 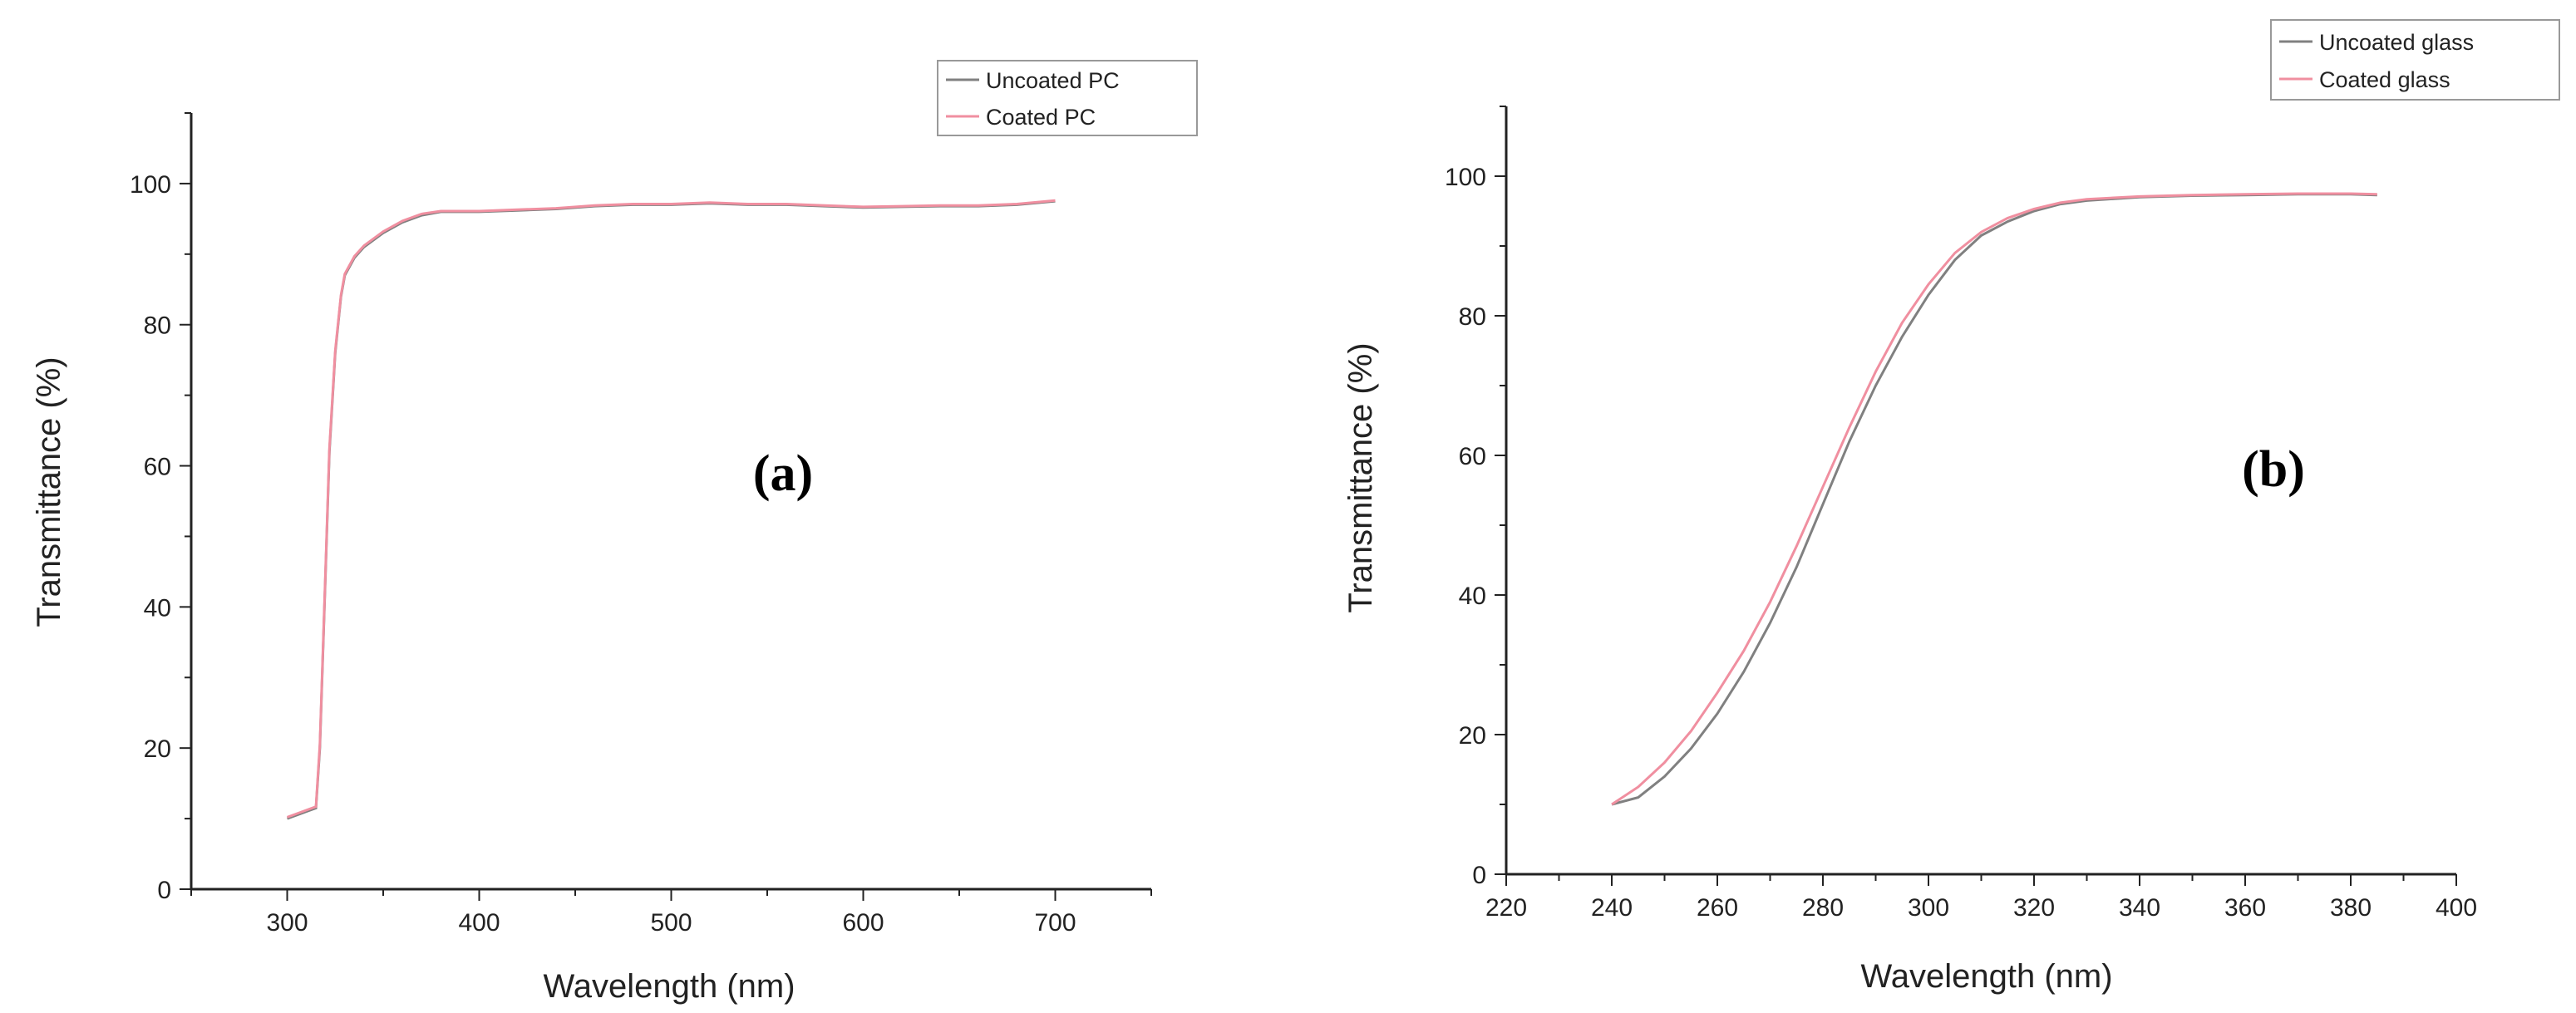 What do you see at coordinates (1053, 80) in the screenshot?
I see `chart-a-legend-label-uncoated: Uncoated PC` at bounding box center [1053, 80].